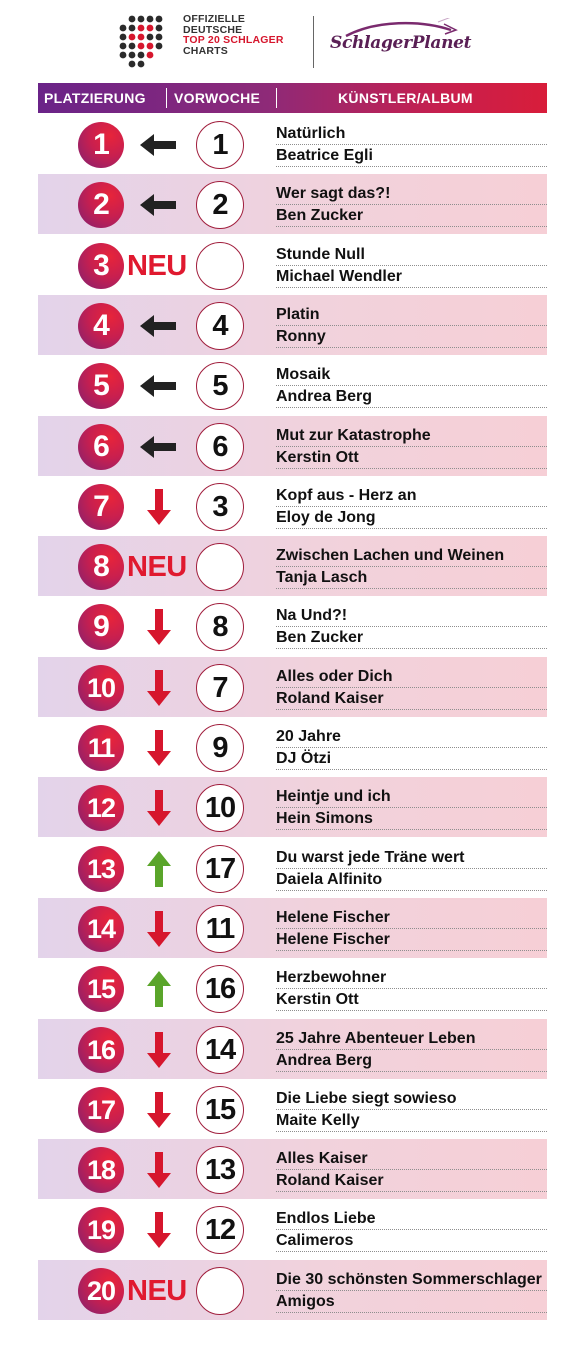  What do you see at coordinates (411, 858) in the screenshot?
I see `album-title: Du warst jede Träne wert` at bounding box center [411, 858].